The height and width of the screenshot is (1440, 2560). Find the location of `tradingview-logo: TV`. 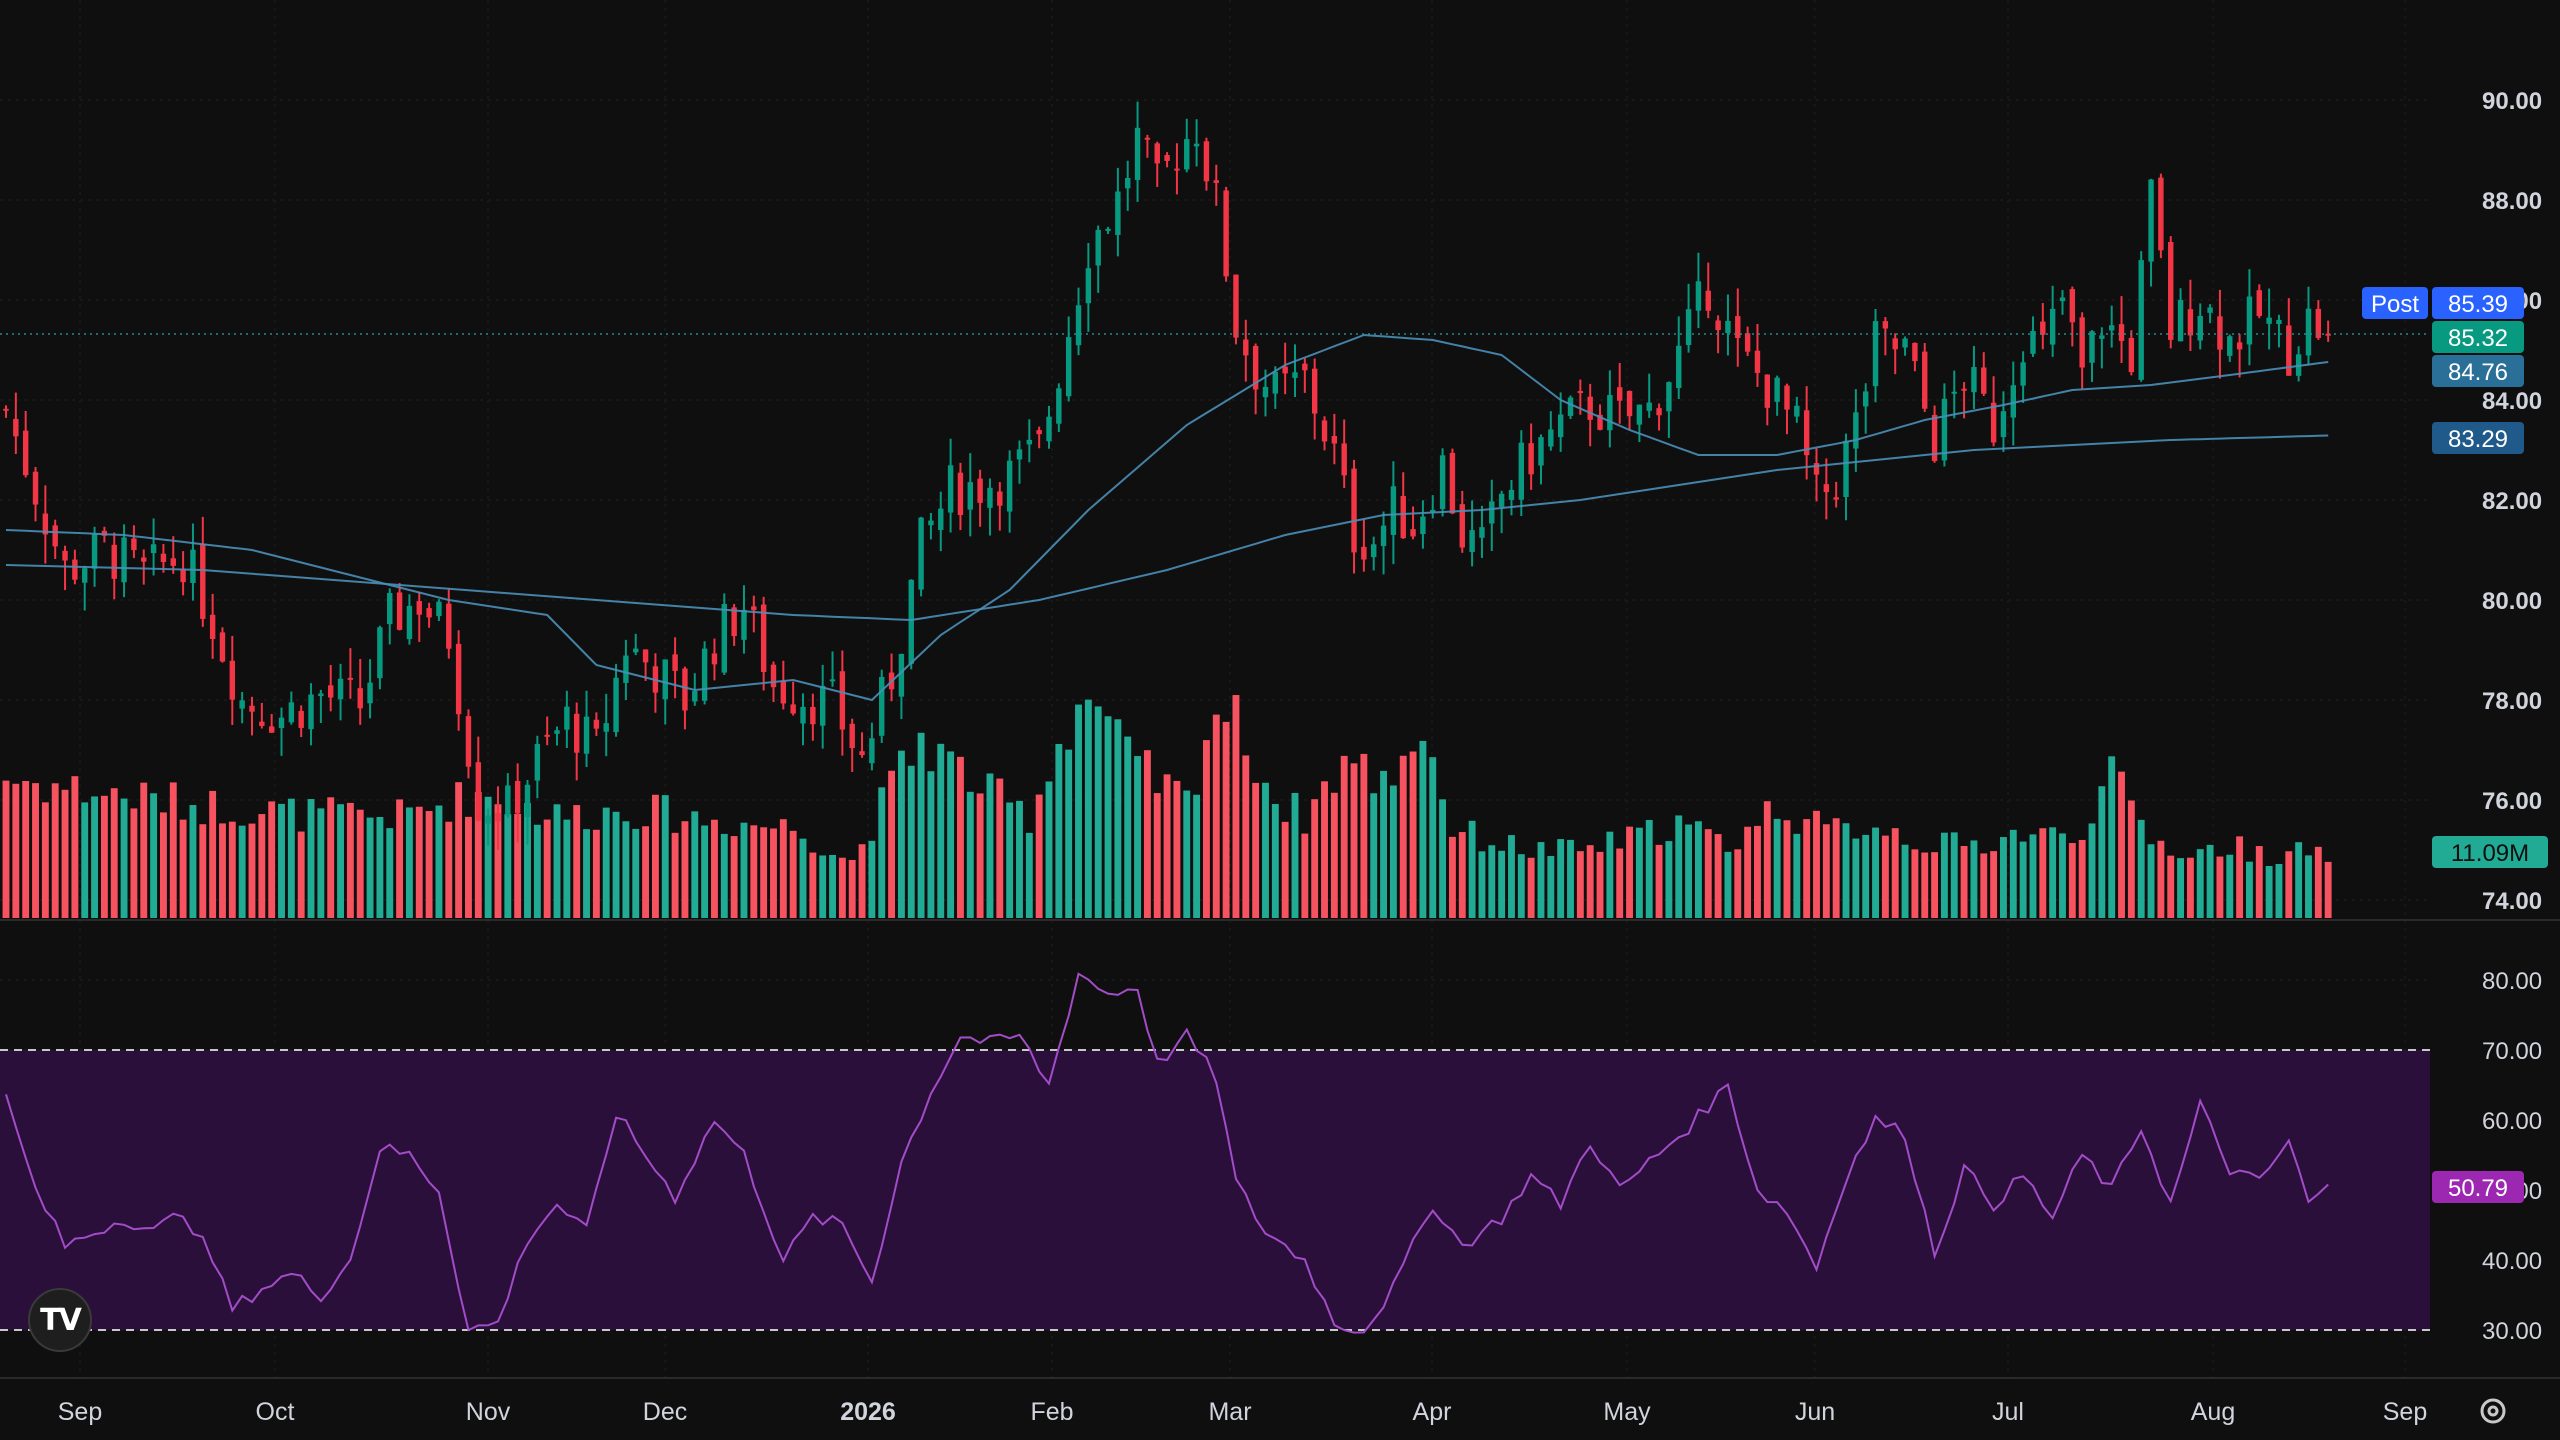

tradingview-logo: TV is located at coordinates (60, 1320).